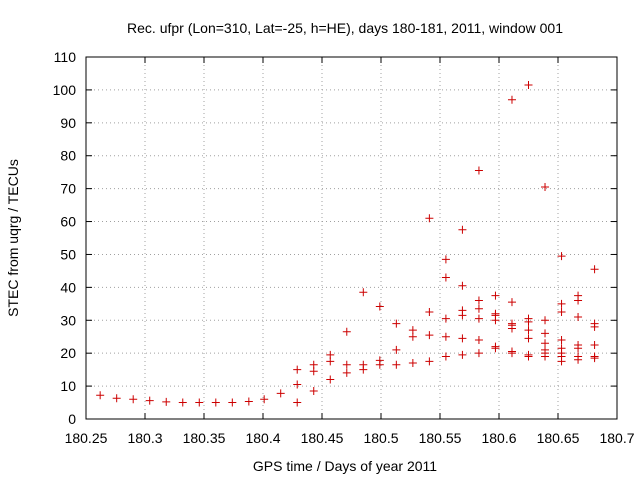 This screenshot has height=480, width=640. Describe the element at coordinates (345, 466) in the screenshot. I see `x-axis-title: GPS time / Days of year 2011` at that location.